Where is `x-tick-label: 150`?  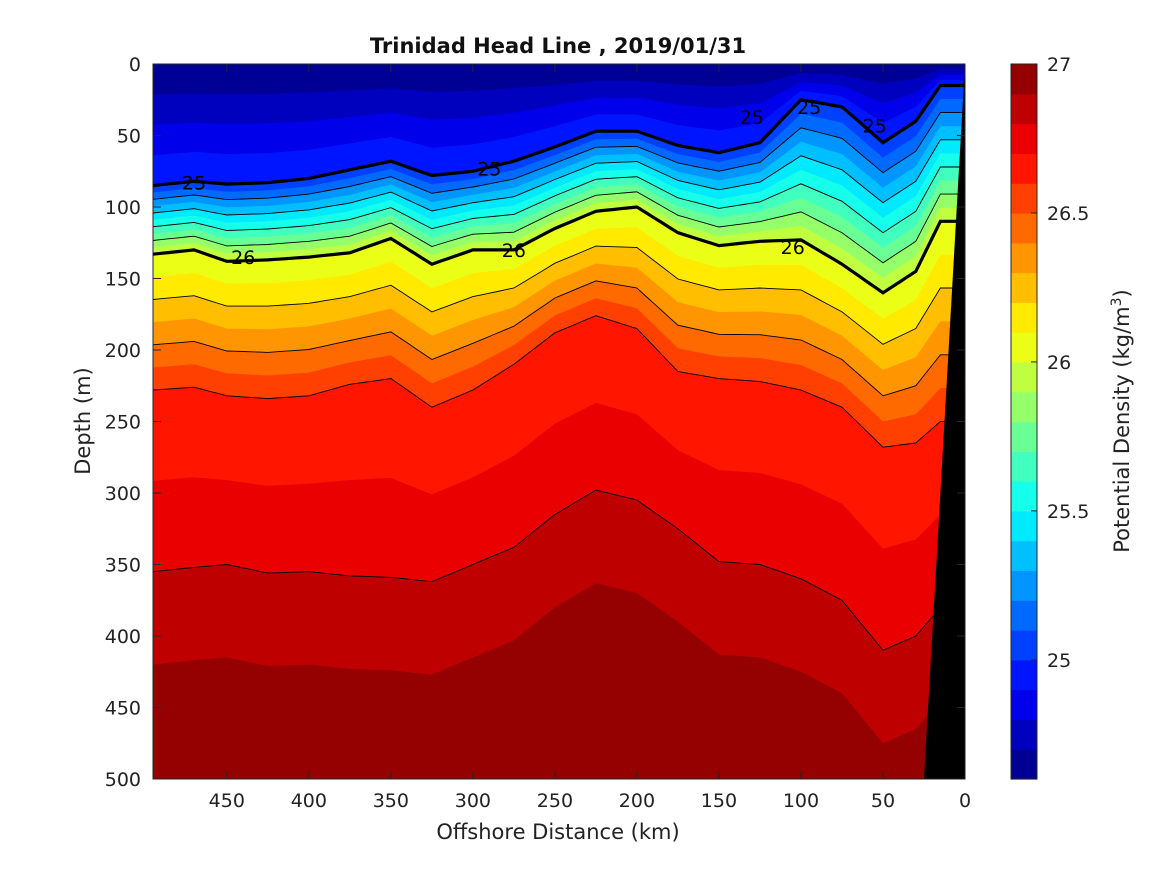
x-tick-label: 150 is located at coordinates (719, 801).